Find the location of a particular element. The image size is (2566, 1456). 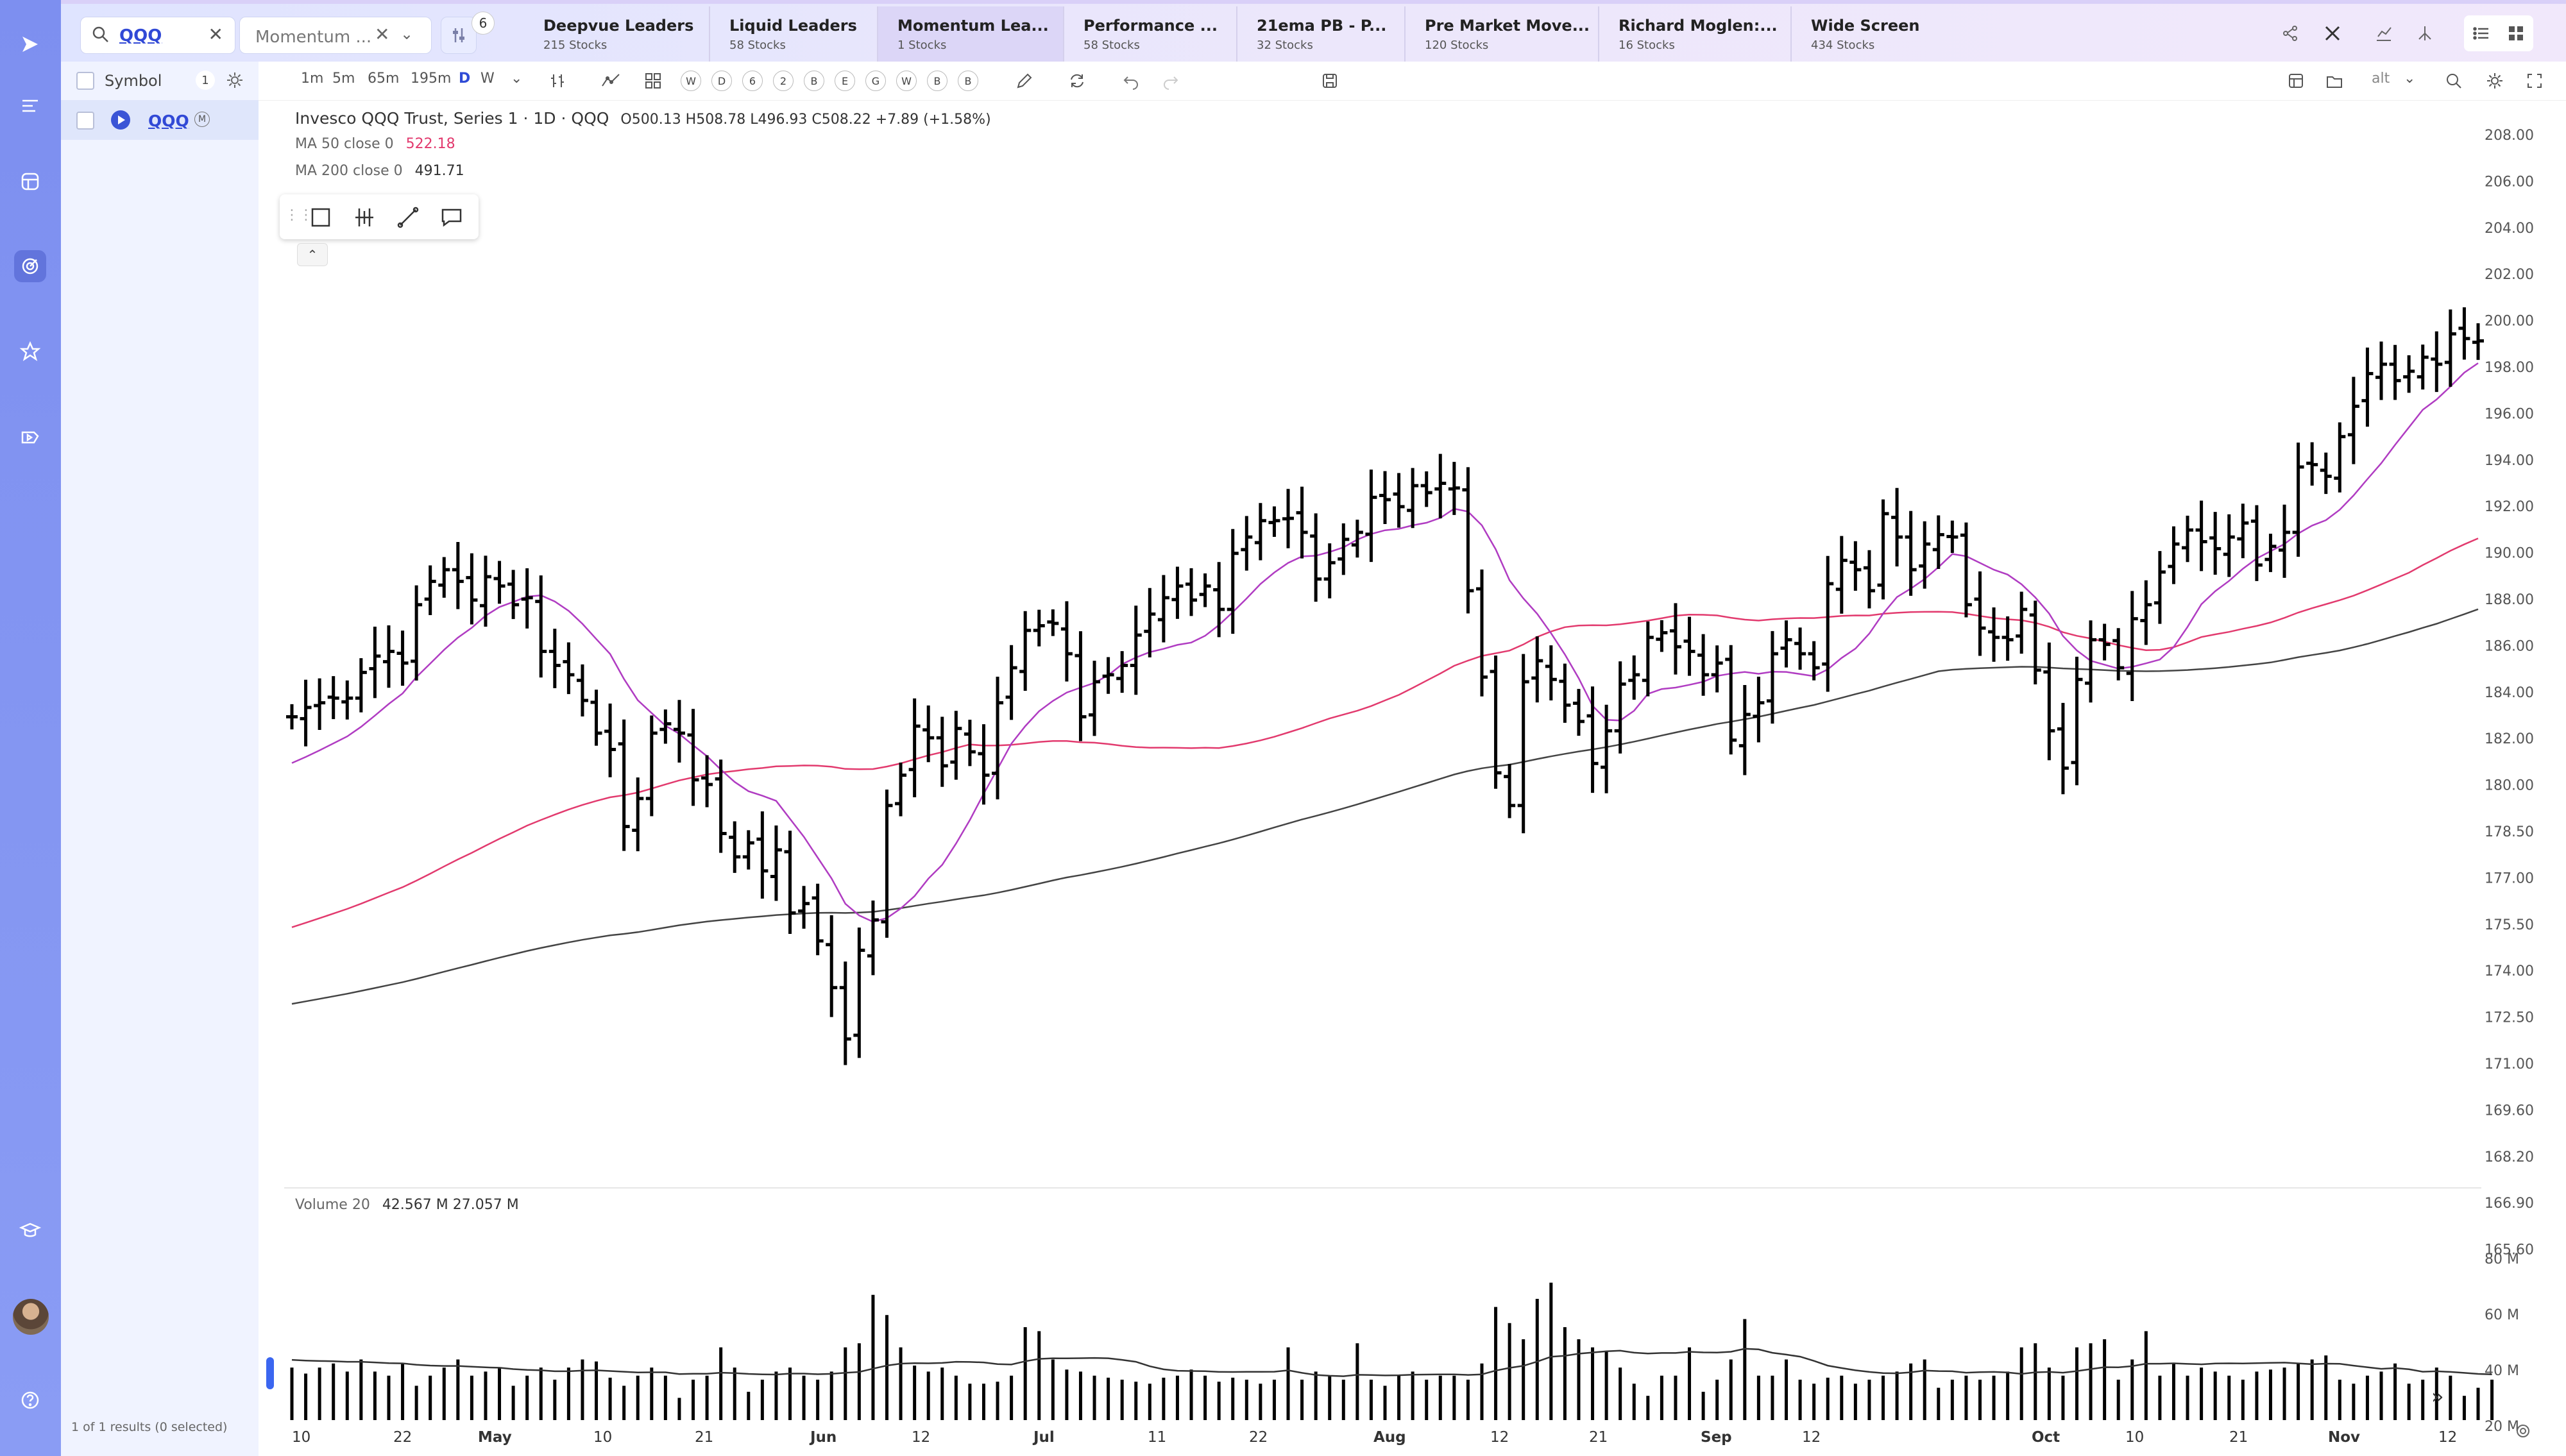

scroll-to-latest-icon: » is located at coordinates (2437, 1397).